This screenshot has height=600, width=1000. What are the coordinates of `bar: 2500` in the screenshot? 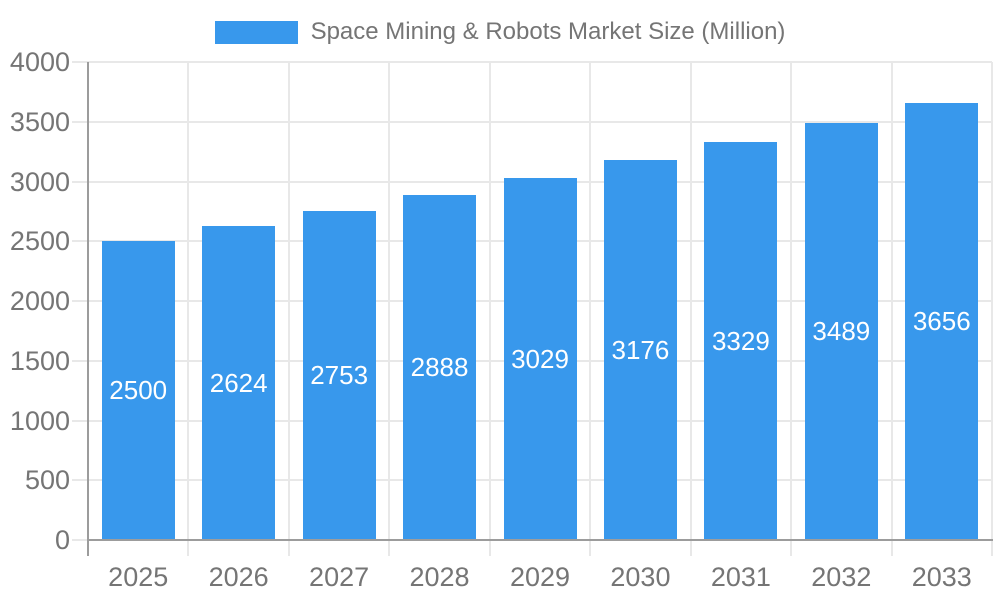 It's located at (138, 390).